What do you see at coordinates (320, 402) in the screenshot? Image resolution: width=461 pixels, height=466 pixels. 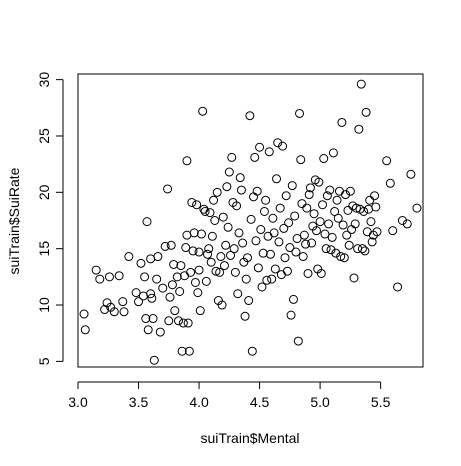 I see `x-tick-label: 5.0` at bounding box center [320, 402].